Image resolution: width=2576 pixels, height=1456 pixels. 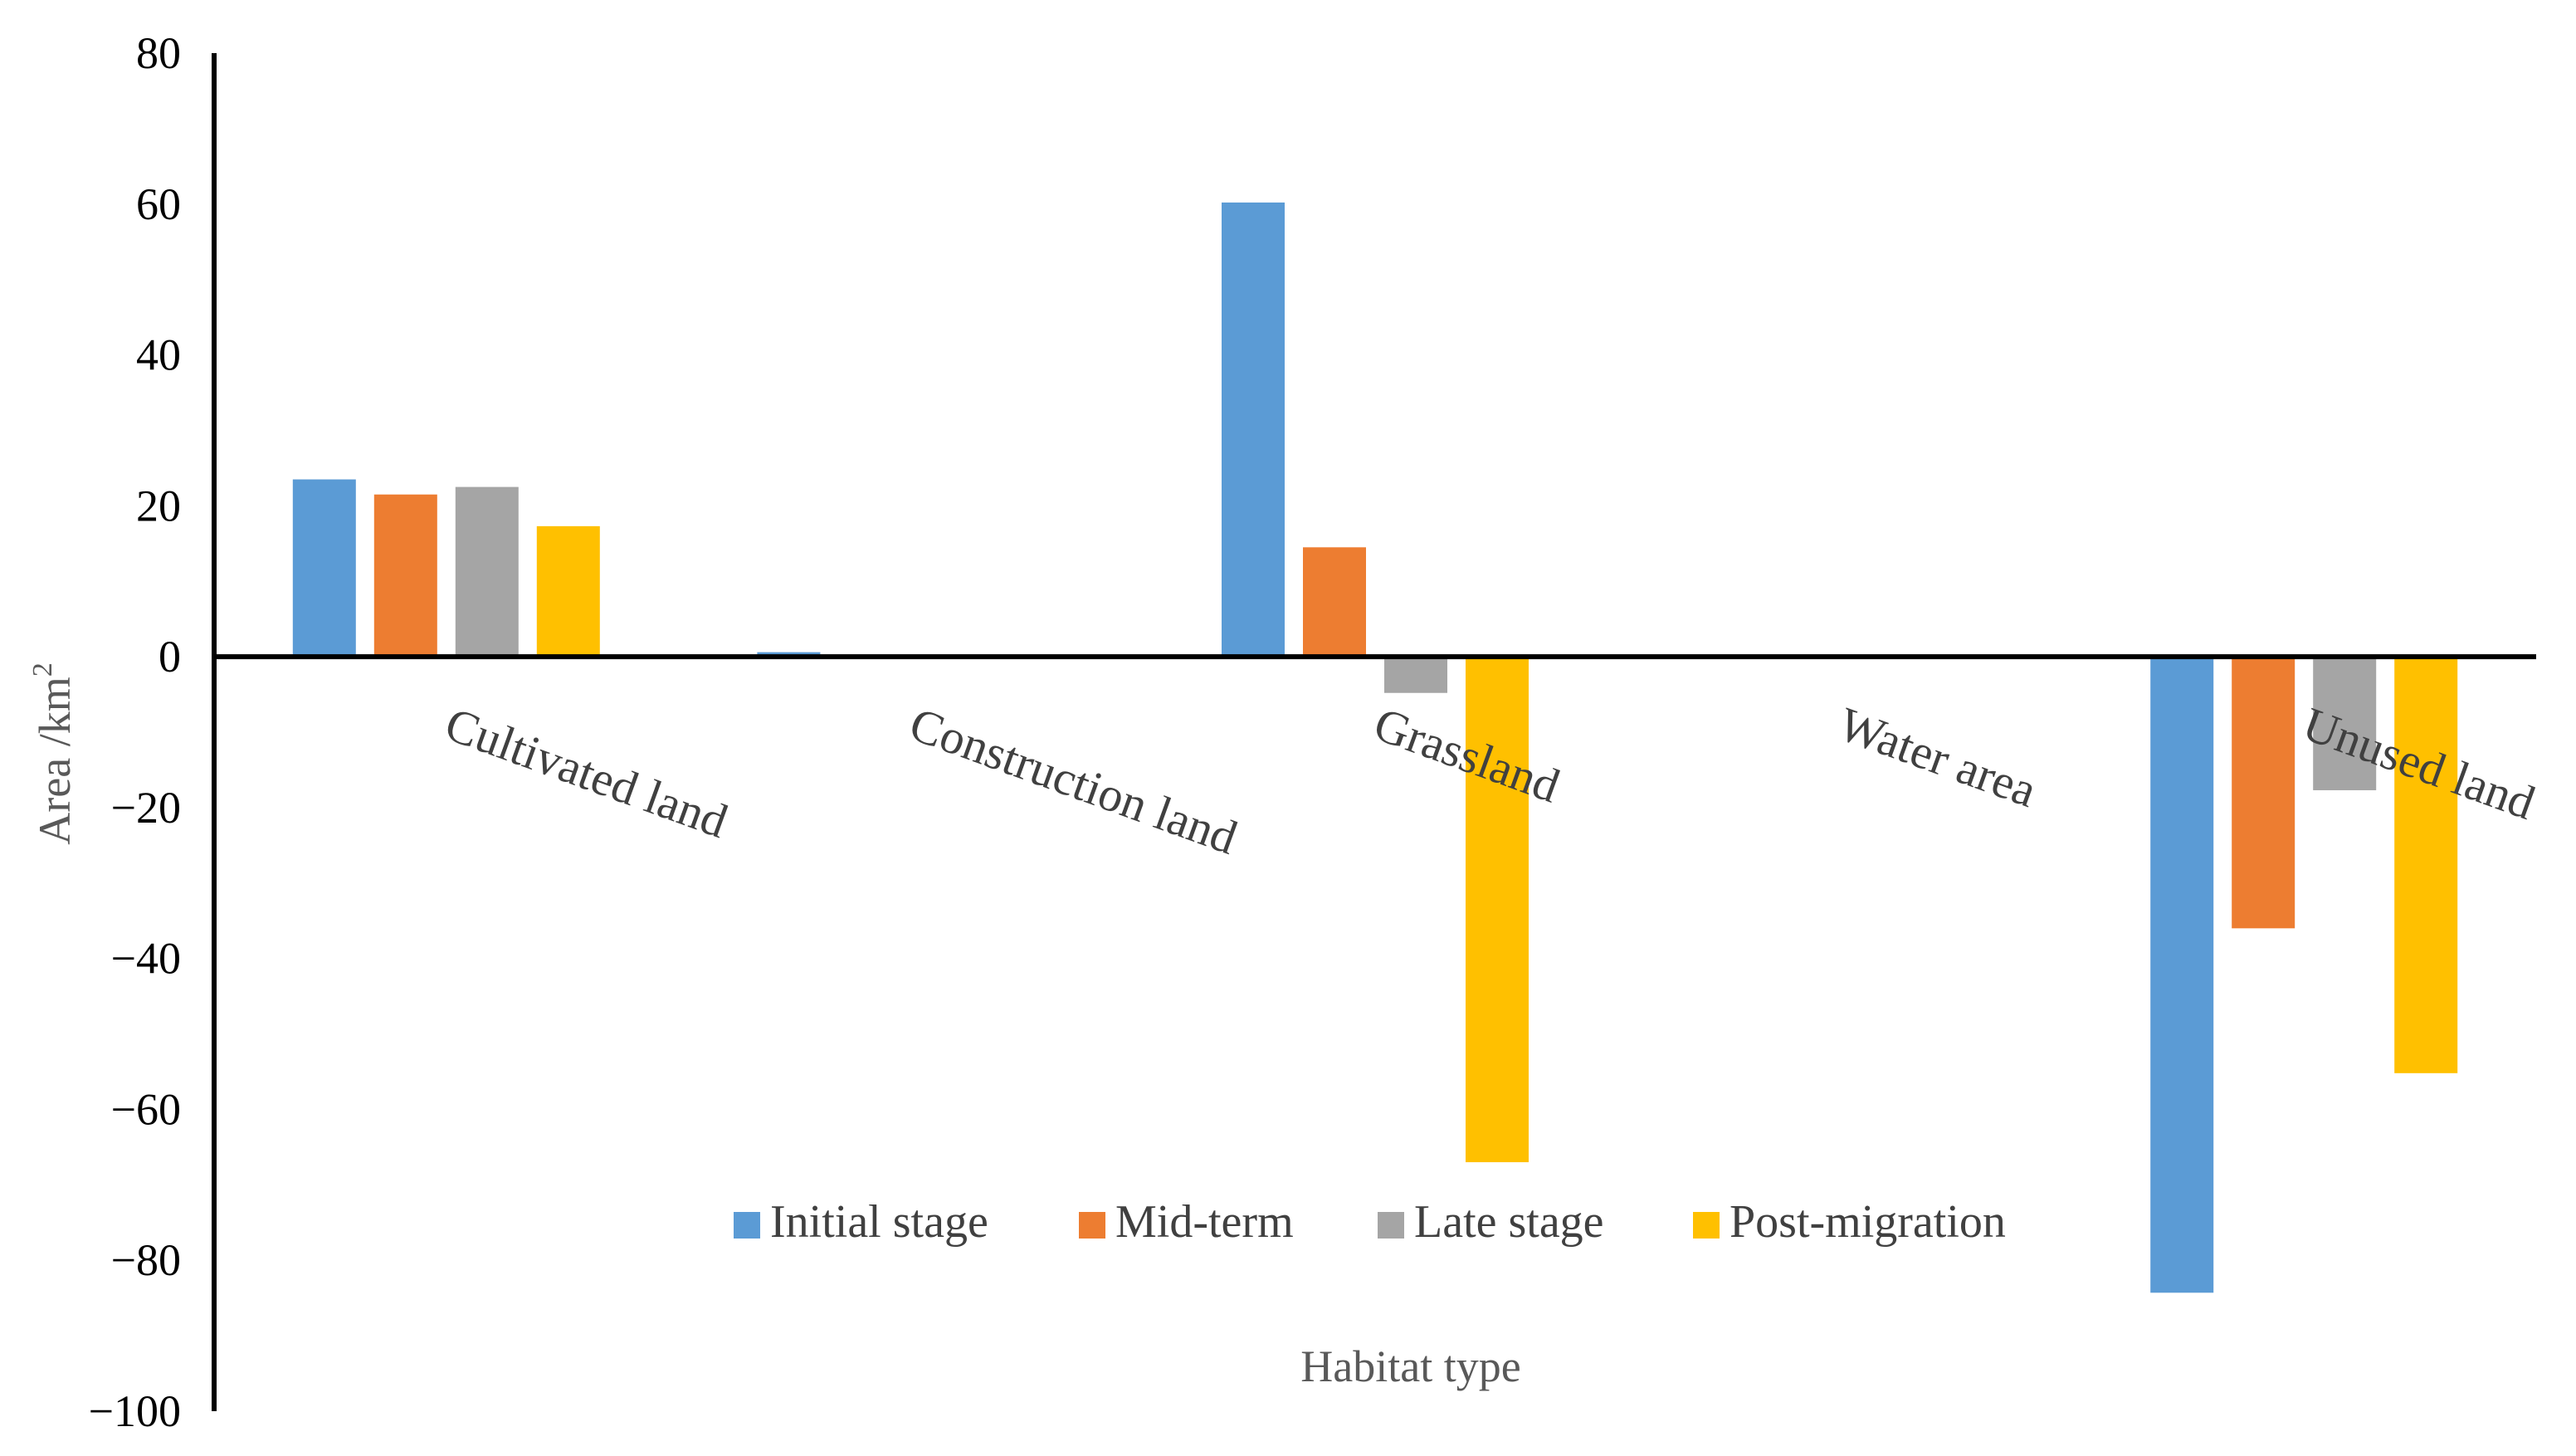 What do you see at coordinates (1334, 602) in the screenshot?
I see `bar-mid-term-grassland` at bounding box center [1334, 602].